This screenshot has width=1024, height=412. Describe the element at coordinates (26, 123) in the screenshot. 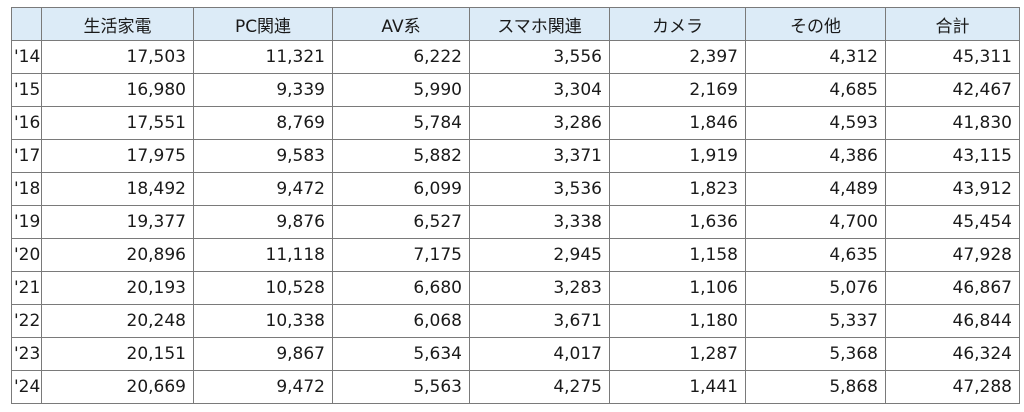

I see `cell-year: '16` at that location.